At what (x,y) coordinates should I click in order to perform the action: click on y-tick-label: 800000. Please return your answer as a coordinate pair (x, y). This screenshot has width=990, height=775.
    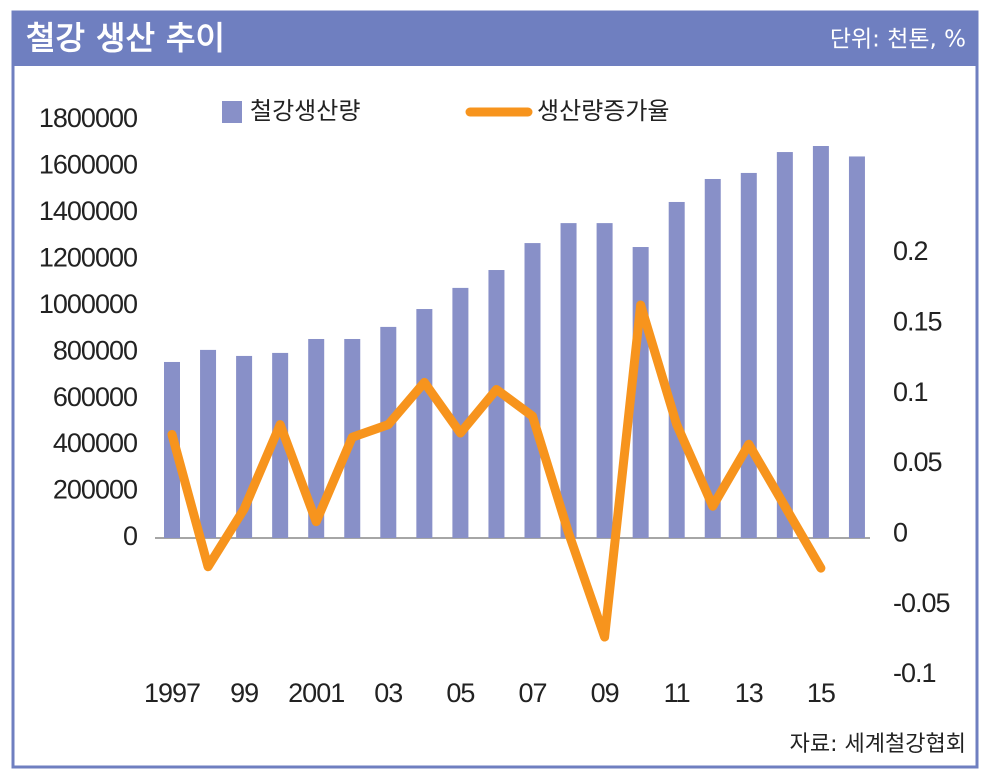
    Looking at the image, I should click on (95, 350).